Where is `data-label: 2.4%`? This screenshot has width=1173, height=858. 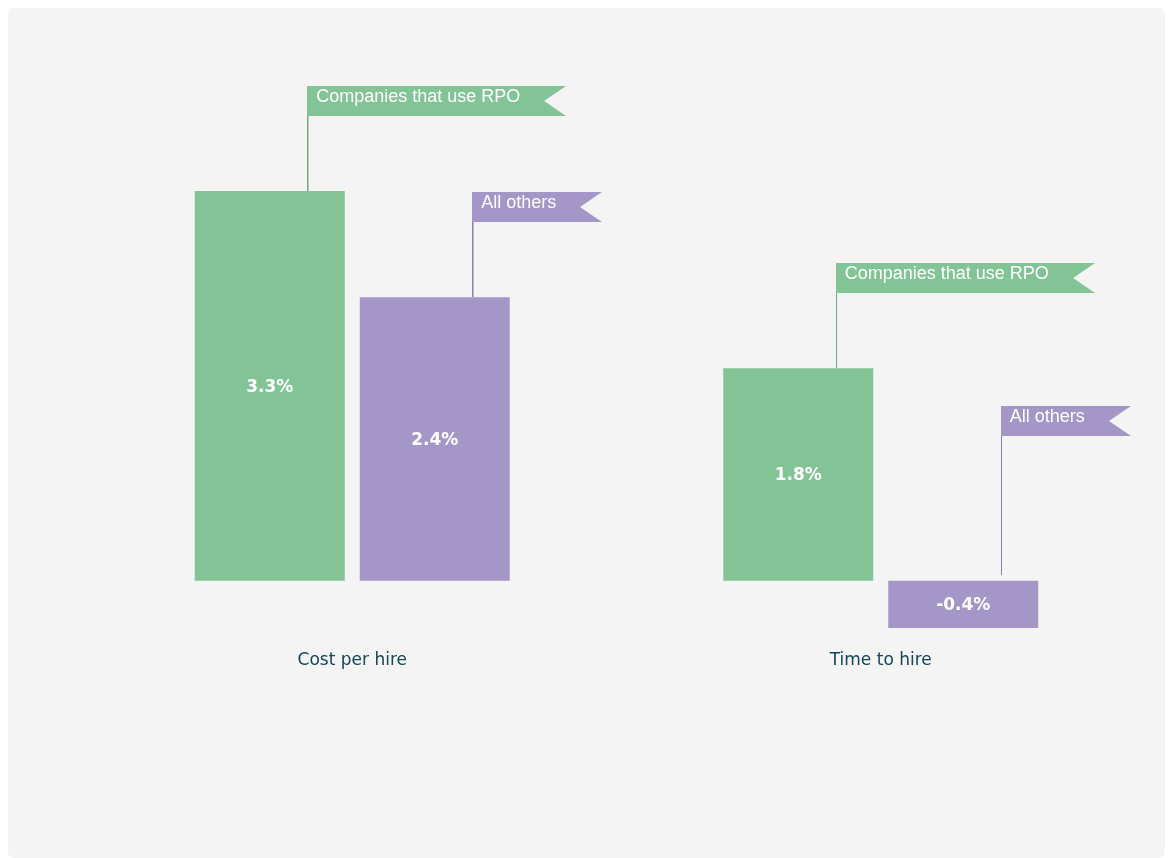 data-label: 2.4% is located at coordinates (435, 439).